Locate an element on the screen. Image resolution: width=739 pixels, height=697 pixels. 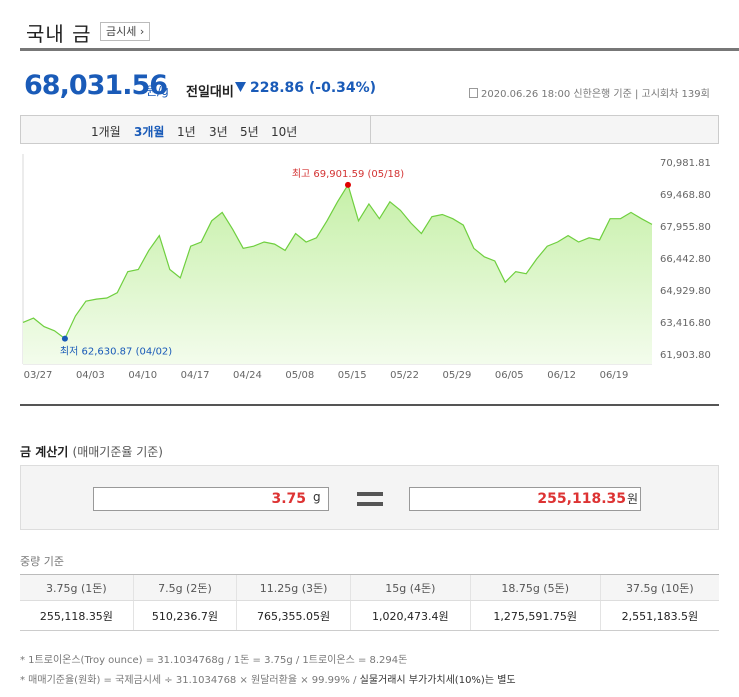
weight-input is located at coordinates (211, 499).